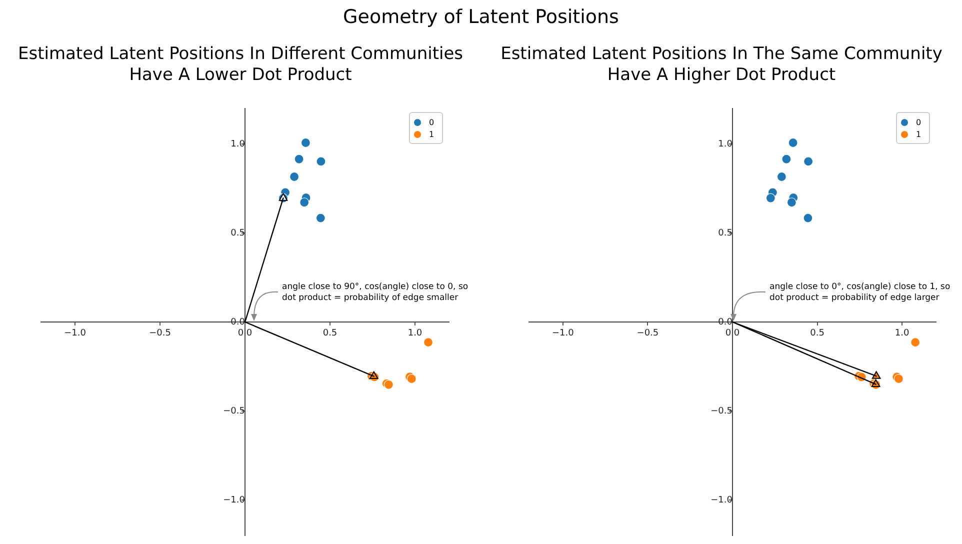  Describe the element at coordinates (240, 65) in the screenshot. I see `chart-title: Estimated Latent Positions In Different Communities Have A Lower Dot Product` at that location.